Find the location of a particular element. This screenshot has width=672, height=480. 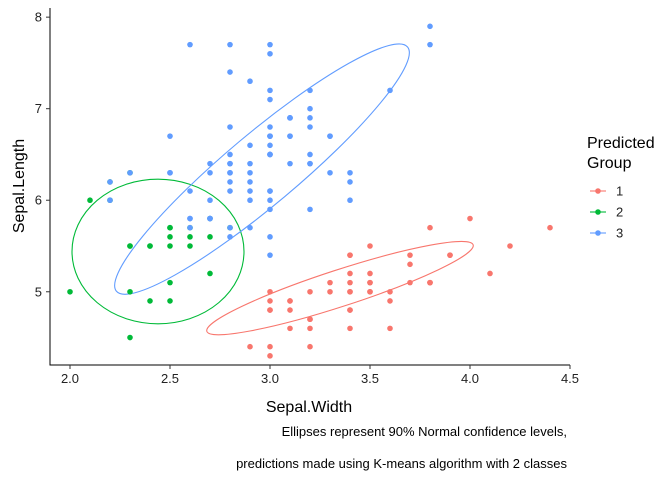

x-tick-label: 3.5 is located at coordinates (370, 378).